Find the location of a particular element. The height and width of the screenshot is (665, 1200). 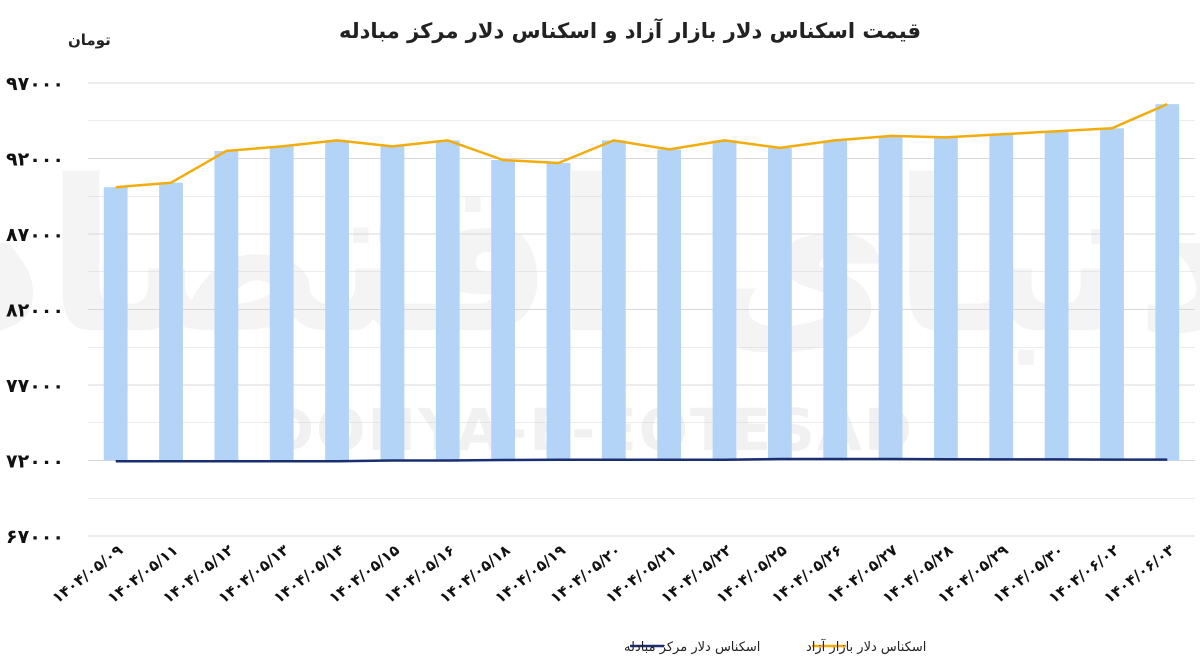

y-tick-label: ۸۲۰۰۰ is located at coordinates (35, 311).